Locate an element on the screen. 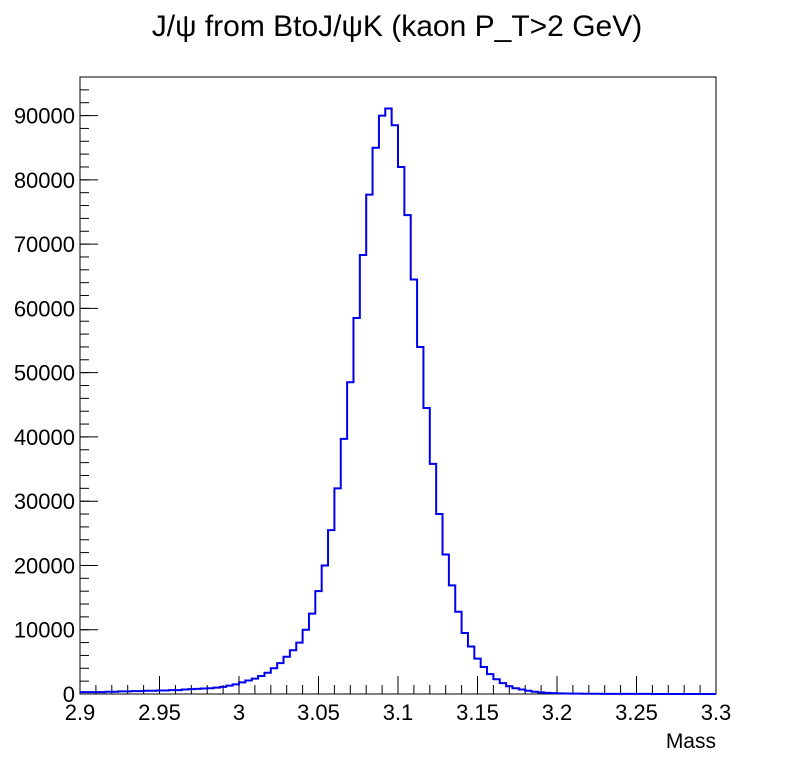 The image size is (796, 772). y-tick-label: 80000 is located at coordinates (44, 180).